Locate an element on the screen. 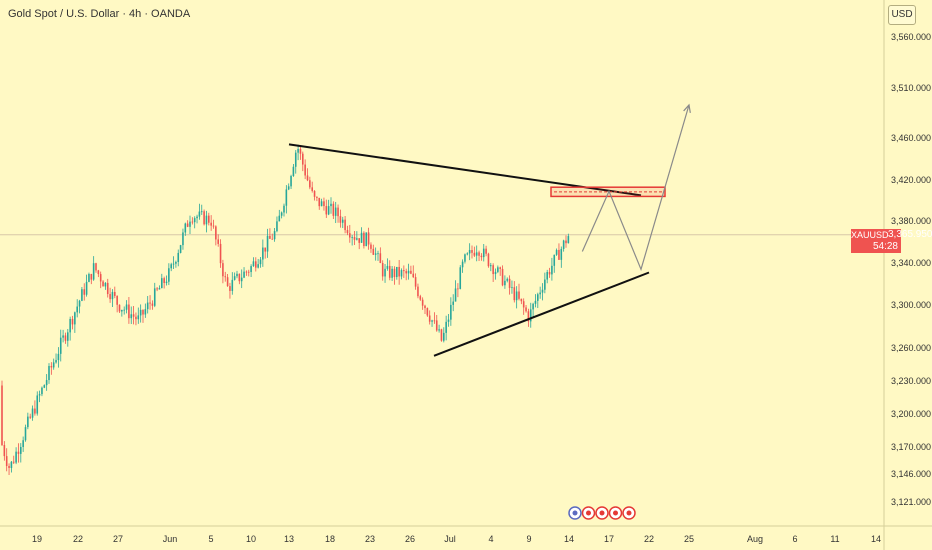  y-tick-label: 3,121.000 is located at coordinates (911, 502).